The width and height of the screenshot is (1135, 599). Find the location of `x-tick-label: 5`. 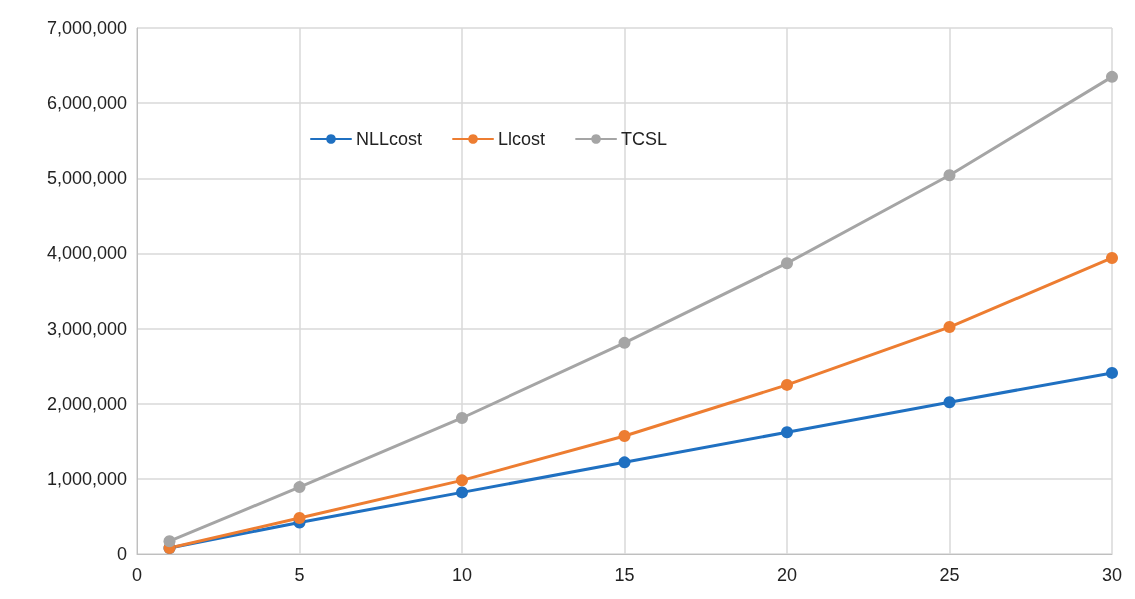

x-tick-label: 5 is located at coordinates (299, 575).